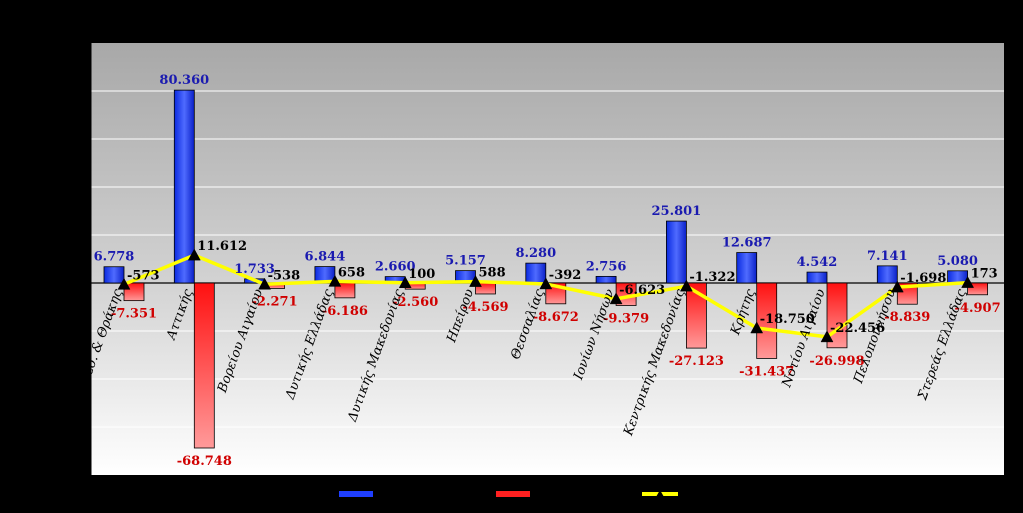 The image size is (1023, 513). Describe the element at coordinates (817, 262) in the screenshot. I see `data-label-positive: 4.542` at that location.